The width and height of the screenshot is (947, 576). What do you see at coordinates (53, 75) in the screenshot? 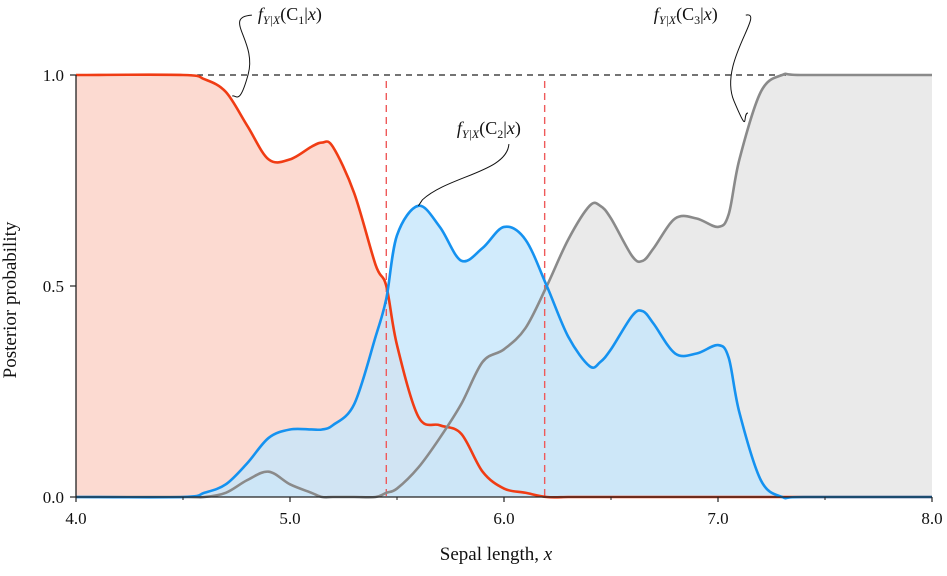
I see `y-tick-label: 1.0` at bounding box center [53, 75].